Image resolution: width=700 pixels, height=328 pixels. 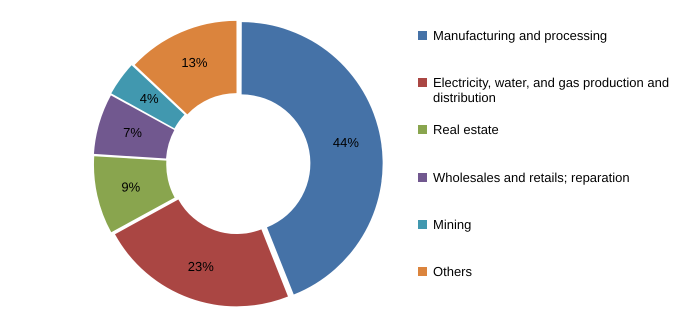 What do you see at coordinates (452, 271) in the screenshot?
I see `legend-label: Others` at bounding box center [452, 271].